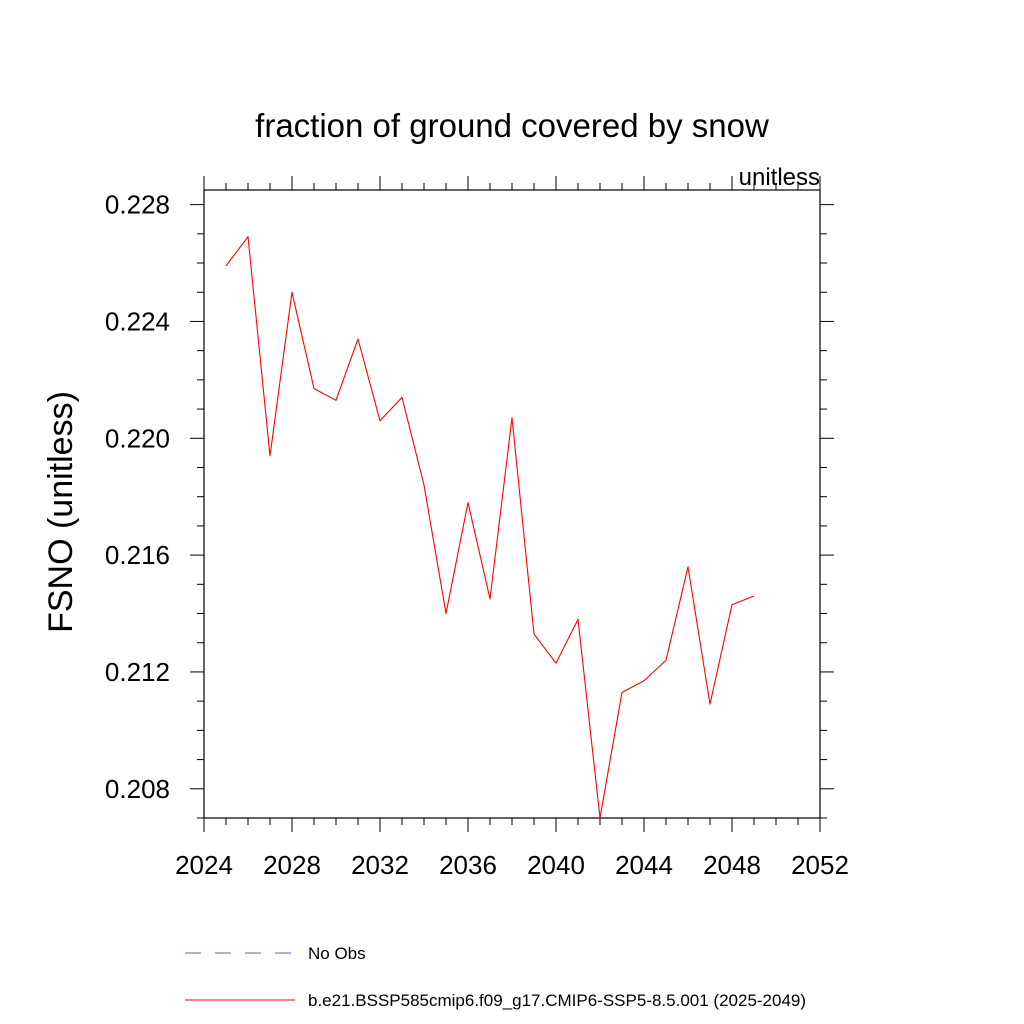 This screenshot has width=1024, height=1024. I want to click on x-tick-label: 2048, so click(732, 865).